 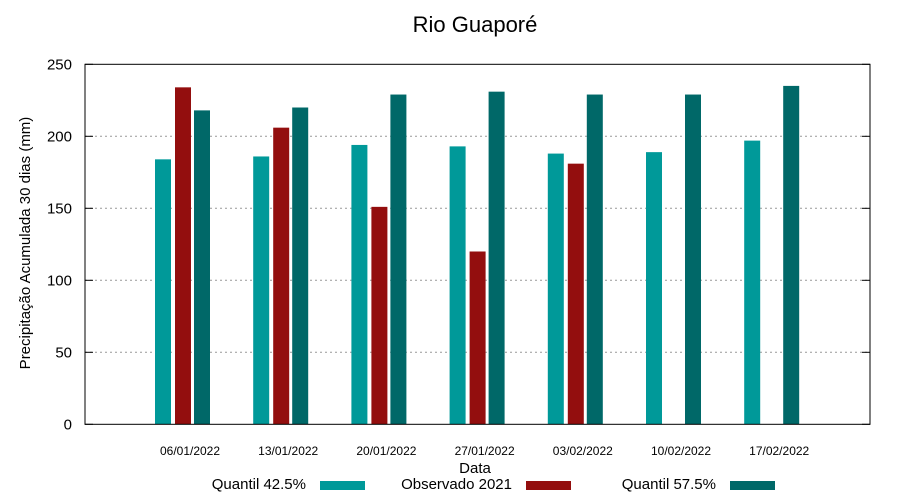 I want to click on x-tick-label: 13/01/2022, so click(x=288, y=451).